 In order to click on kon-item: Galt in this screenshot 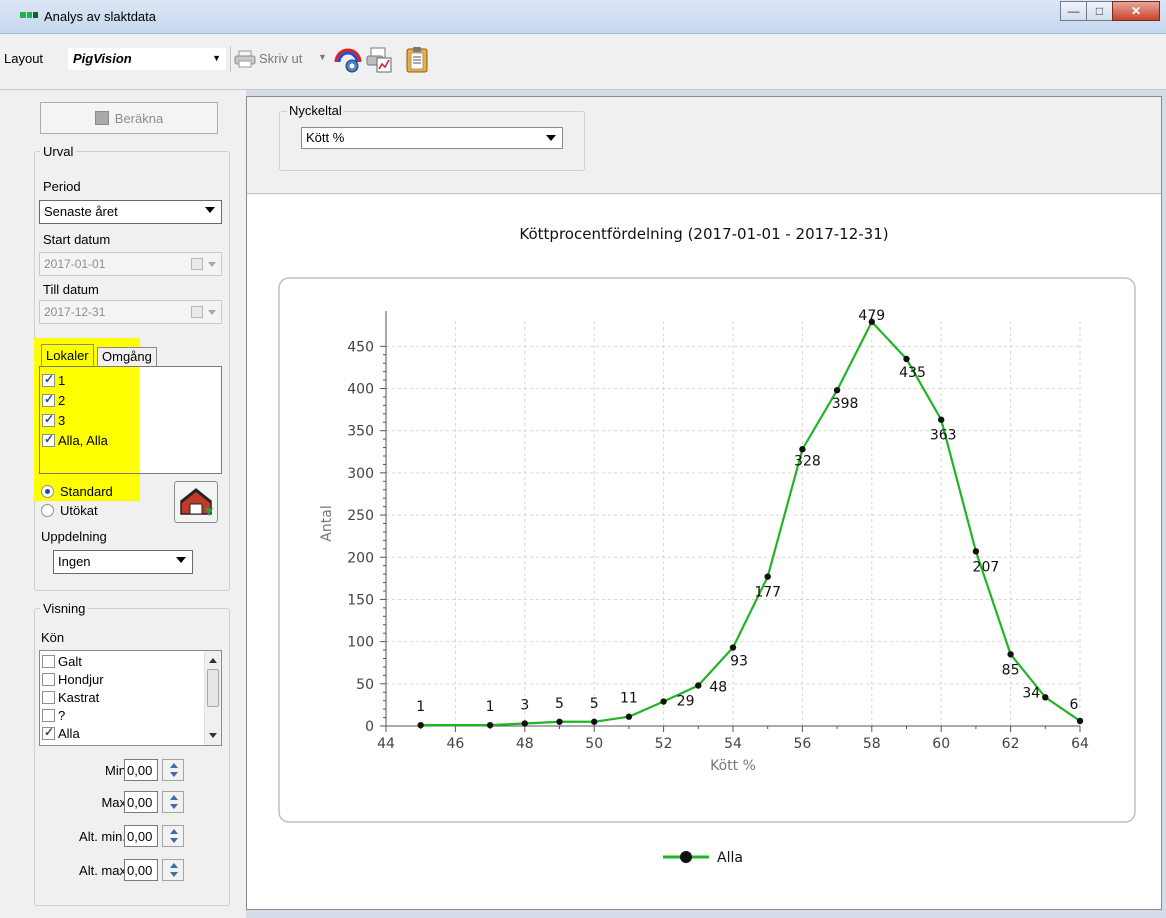, I will do `click(62, 661)`.